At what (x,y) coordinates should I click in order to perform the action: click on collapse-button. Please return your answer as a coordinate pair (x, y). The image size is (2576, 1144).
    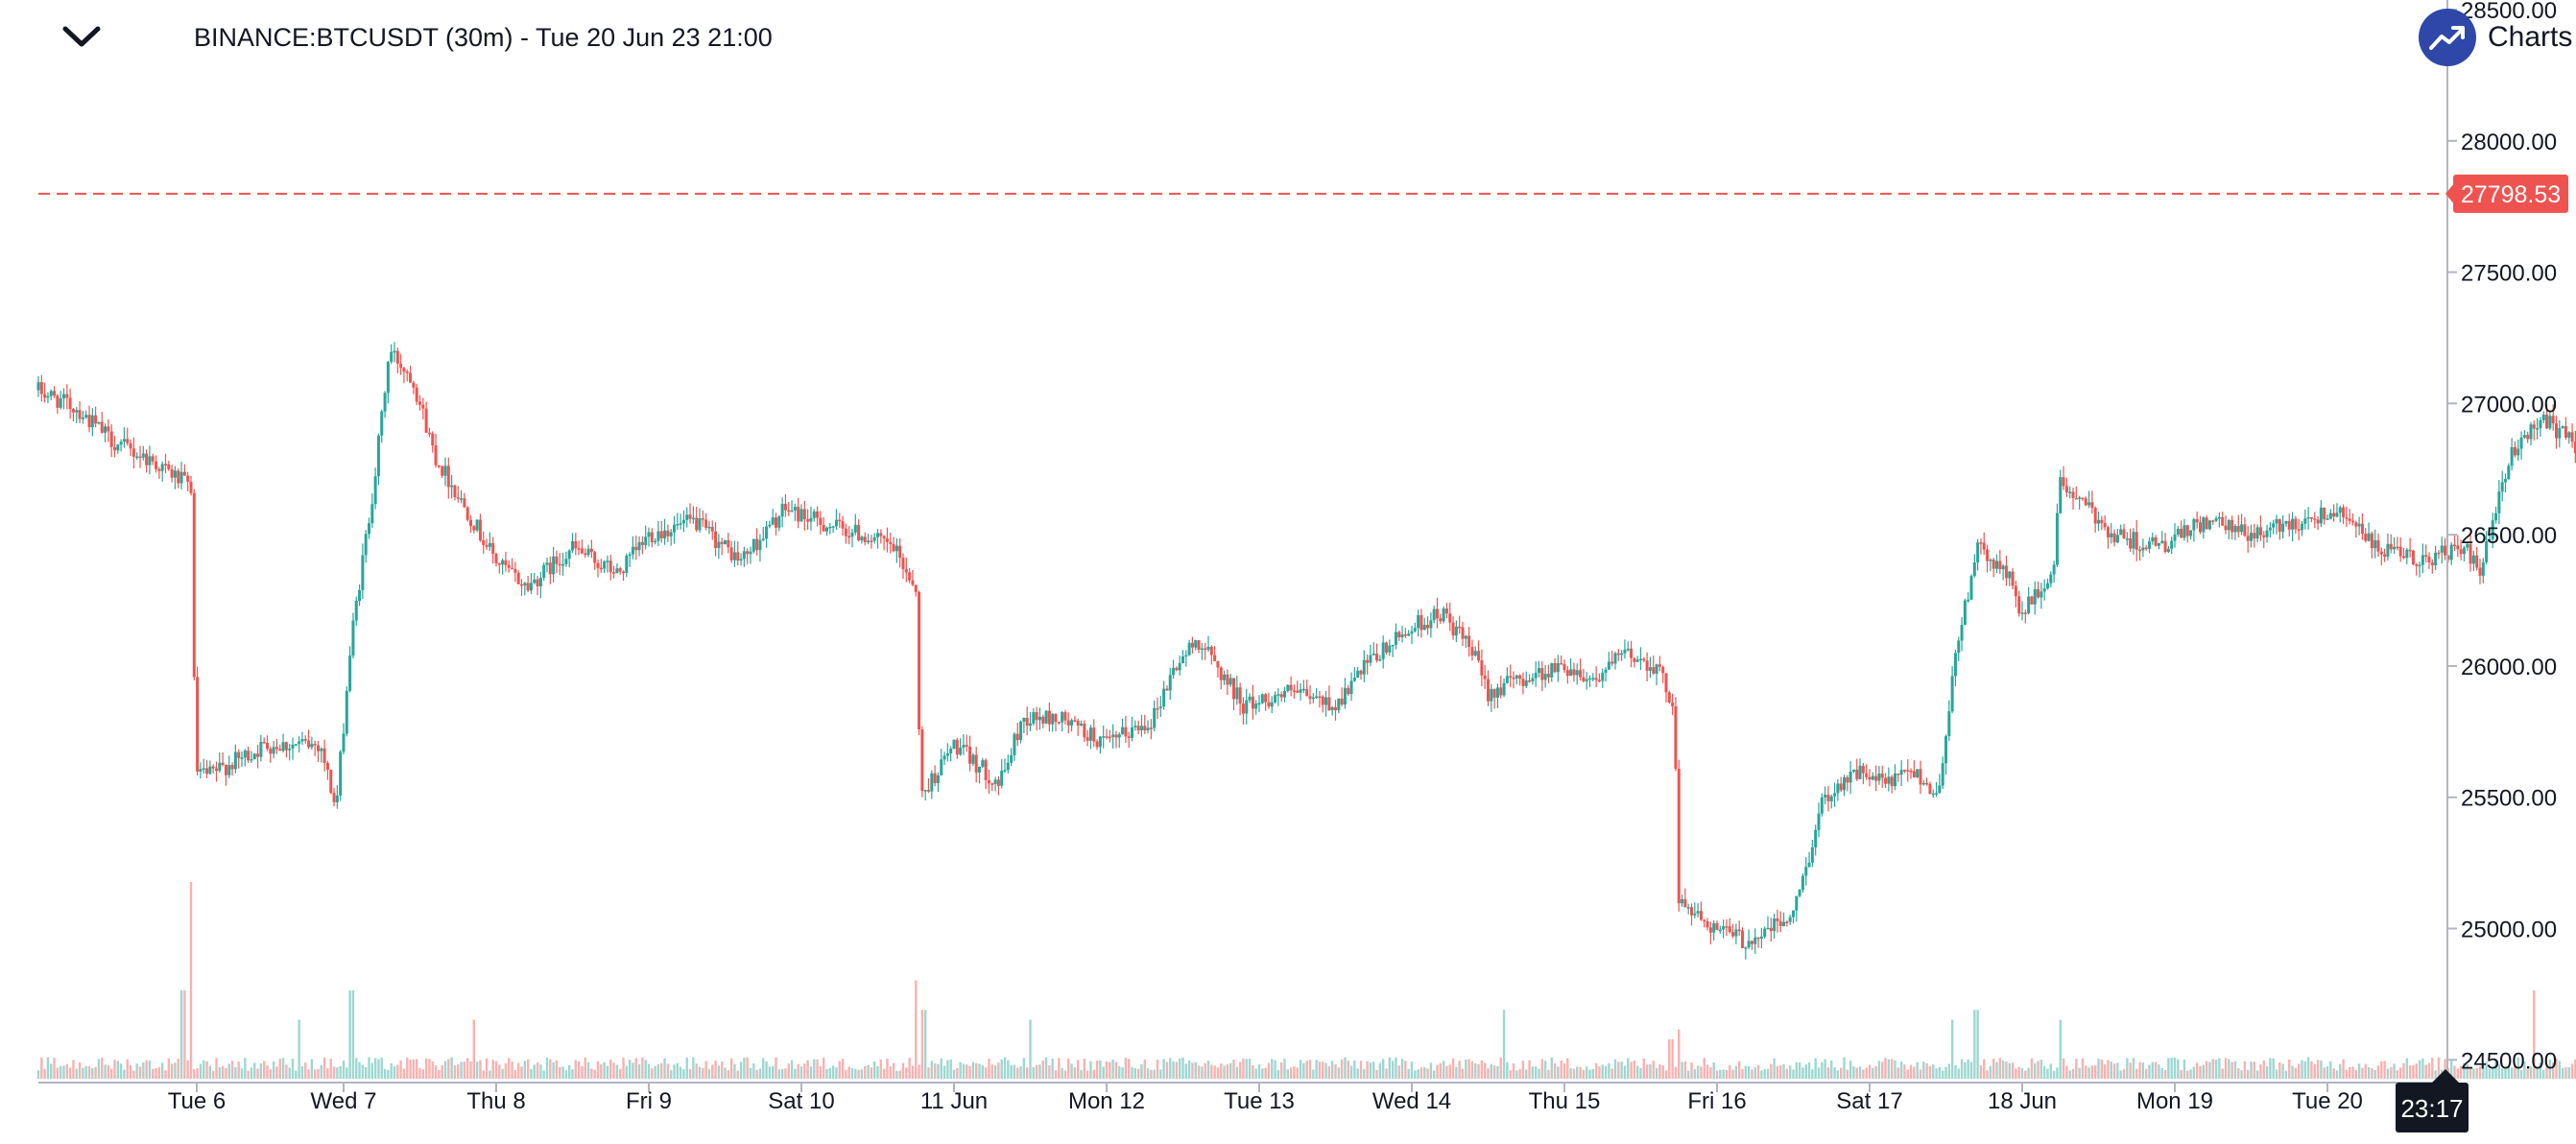
    Looking at the image, I should click on (82, 38).